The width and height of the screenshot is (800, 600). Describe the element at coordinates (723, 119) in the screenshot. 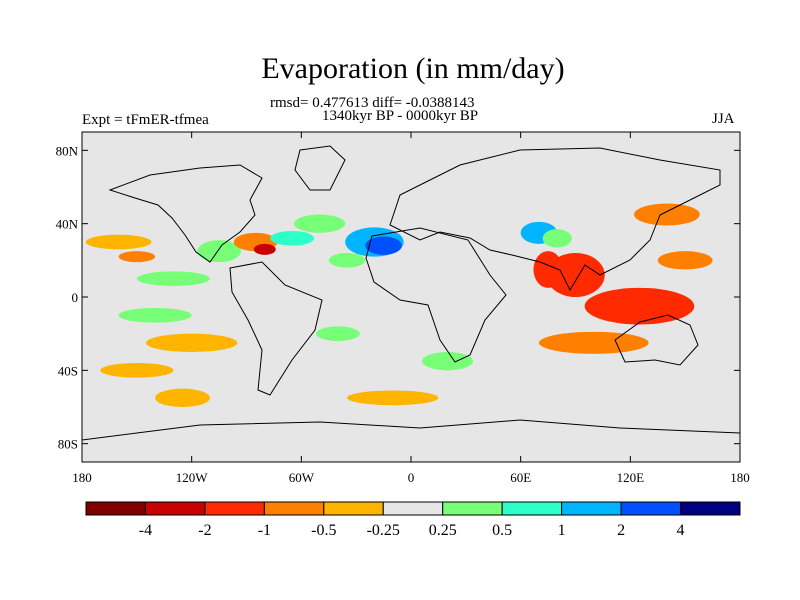

I see `season-label: JJA` at that location.